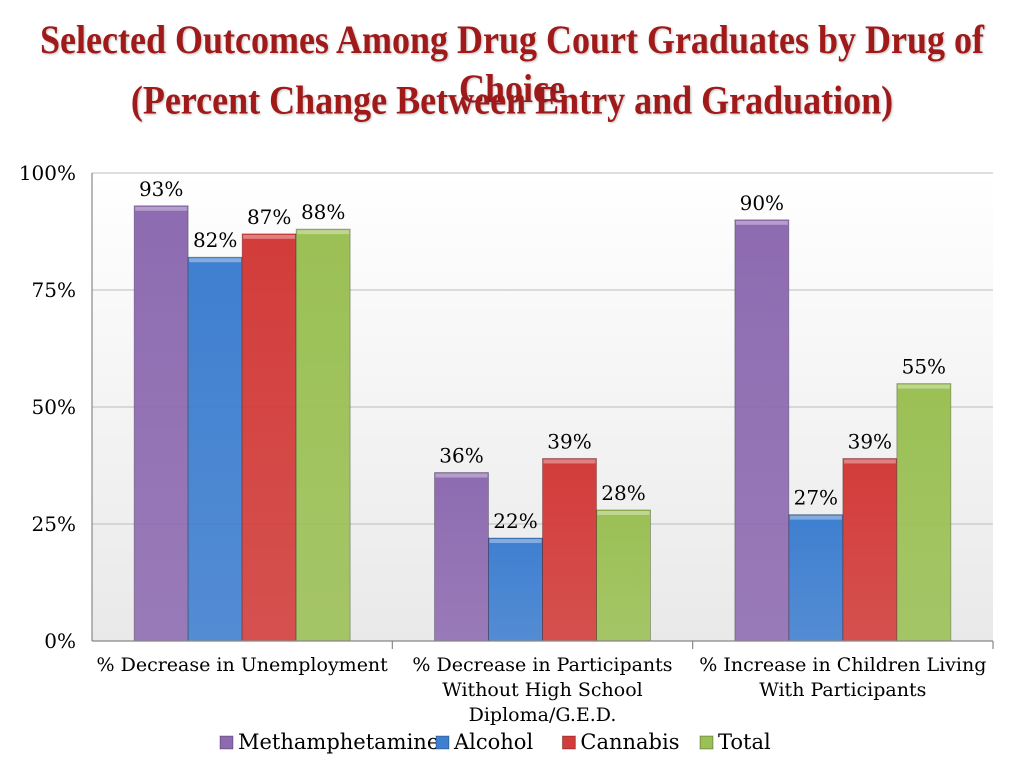 The height and width of the screenshot is (768, 1024). I want to click on data-label: 82%, so click(215, 240).